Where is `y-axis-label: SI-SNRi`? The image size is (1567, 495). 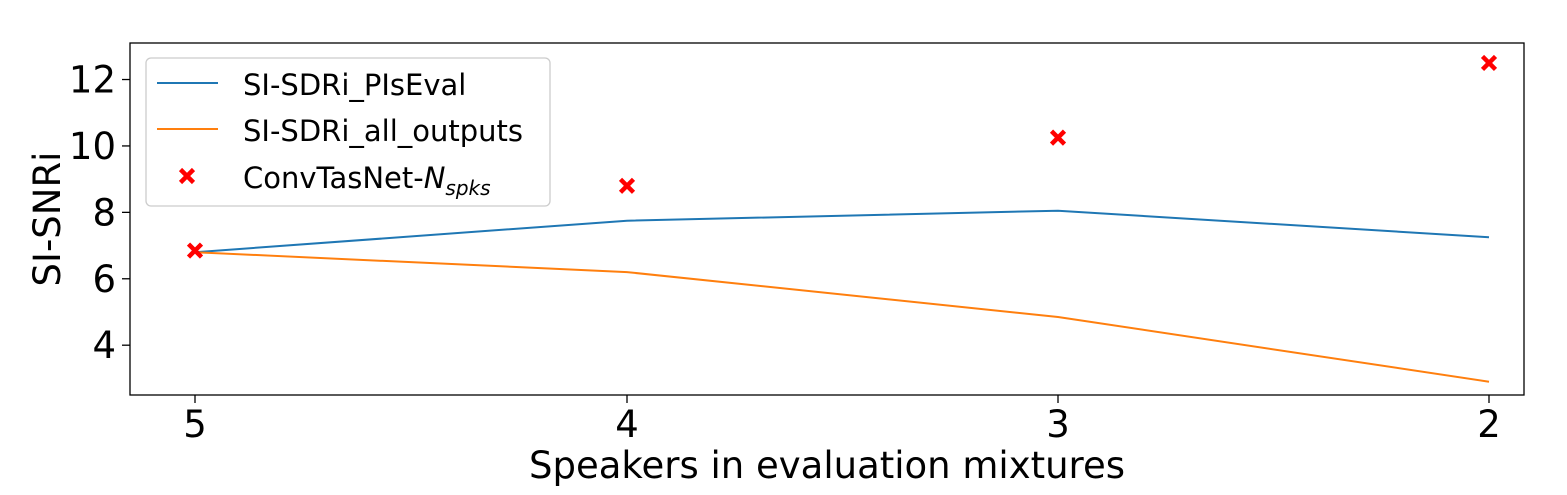
y-axis-label: SI-SNRi is located at coordinates (47, 219).